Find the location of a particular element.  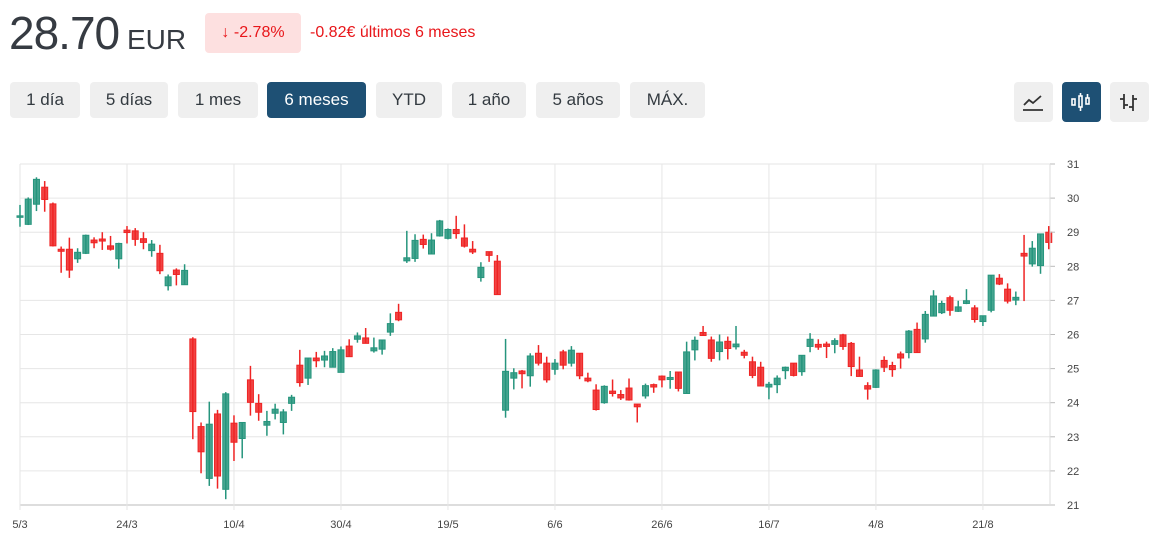

range-button-1-year: 1 año is located at coordinates (489, 100).